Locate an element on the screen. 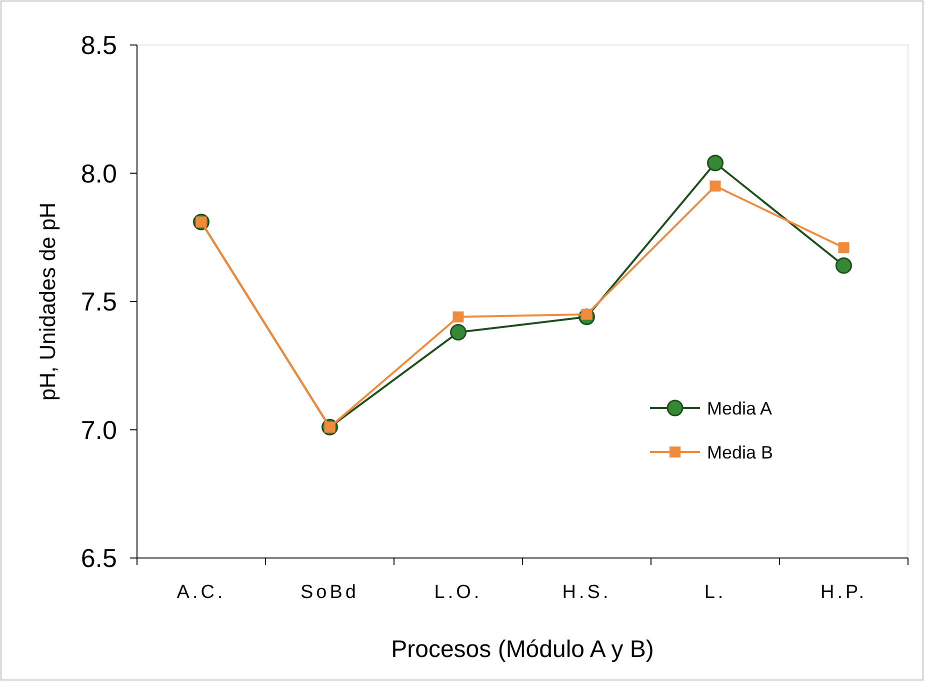 Image resolution: width=932 pixels, height=681 pixels. y-tick-label: 8.5 is located at coordinates (98, 45).